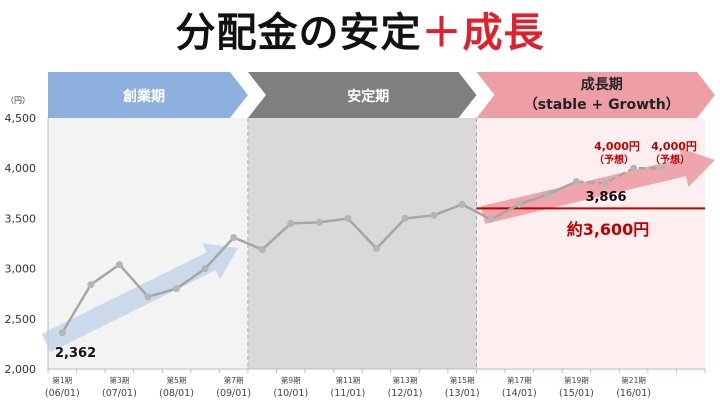 The height and width of the screenshot is (404, 720). I want to click on phase-sublabel: （stable + Growth）, so click(602, 105).